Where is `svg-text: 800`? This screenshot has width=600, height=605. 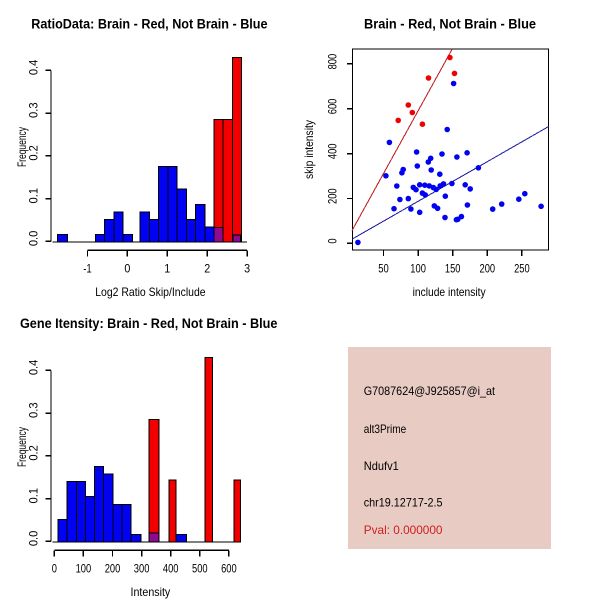
svg-text: 800 is located at coordinates (333, 62).